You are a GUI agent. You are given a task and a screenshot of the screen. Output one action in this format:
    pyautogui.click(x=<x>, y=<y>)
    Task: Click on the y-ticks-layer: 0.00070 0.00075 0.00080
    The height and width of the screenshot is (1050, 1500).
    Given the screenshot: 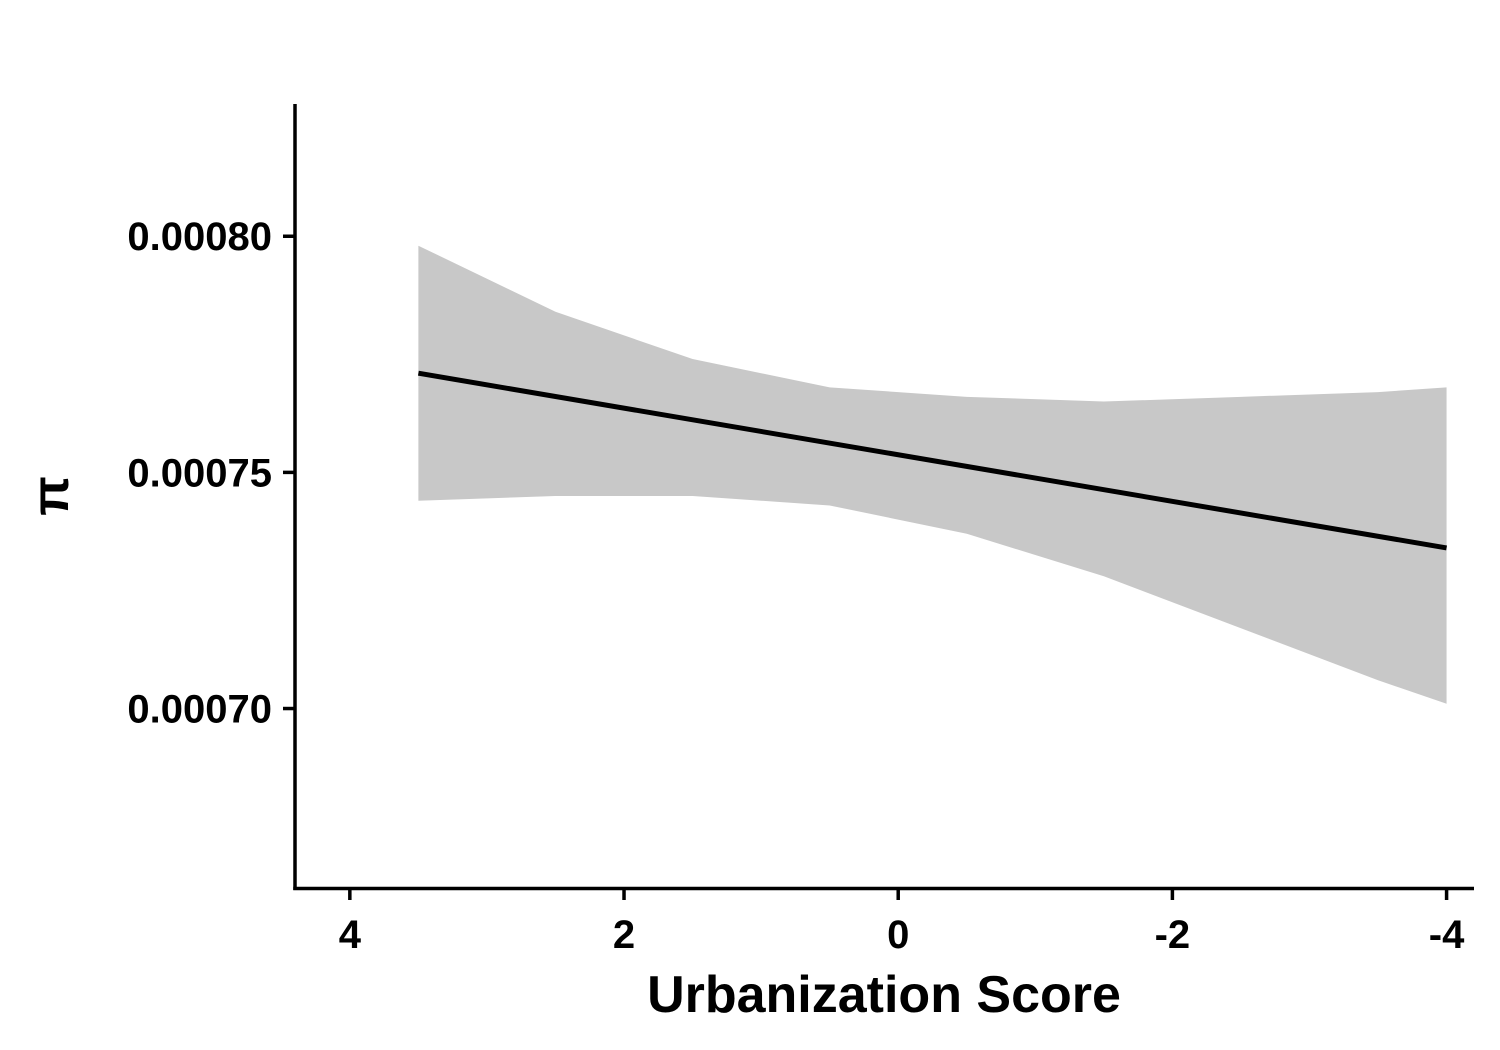 What is the action you would take?
    pyautogui.click(x=211, y=473)
    